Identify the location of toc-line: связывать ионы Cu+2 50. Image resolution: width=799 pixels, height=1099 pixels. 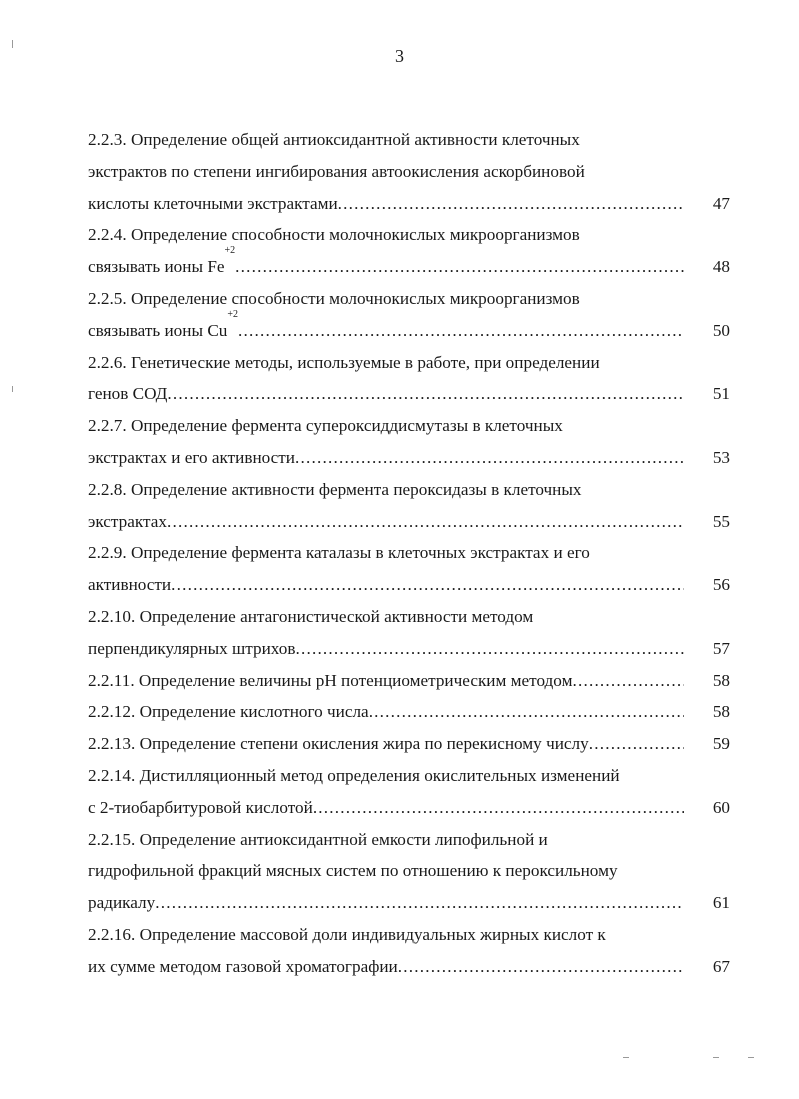
(409, 327).